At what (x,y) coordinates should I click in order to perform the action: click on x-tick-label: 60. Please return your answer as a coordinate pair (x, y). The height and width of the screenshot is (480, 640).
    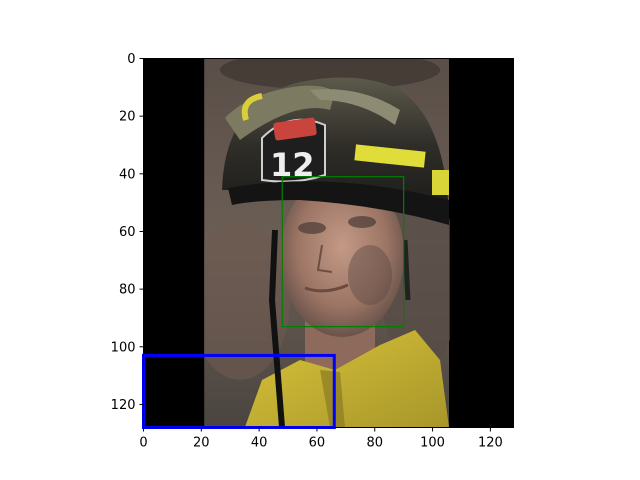
    Looking at the image, I should click on (317, 443).